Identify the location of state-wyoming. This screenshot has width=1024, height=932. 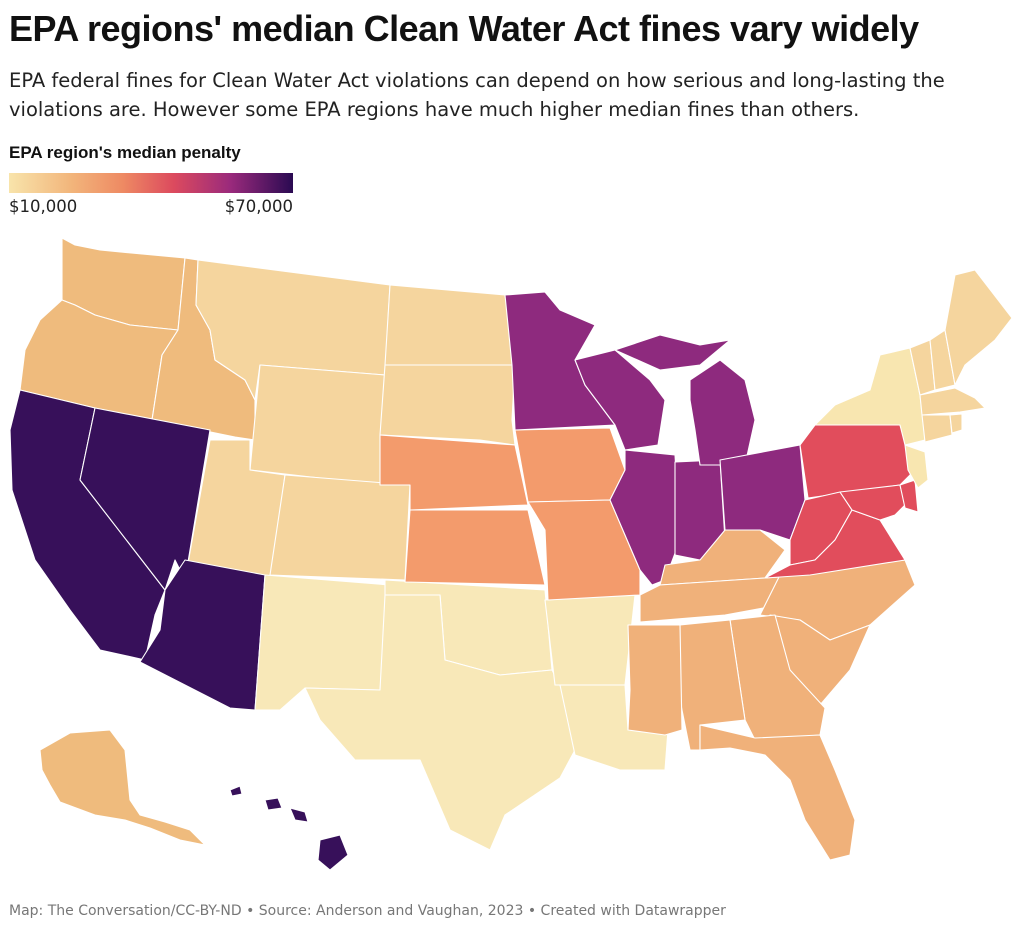
(317, 425).